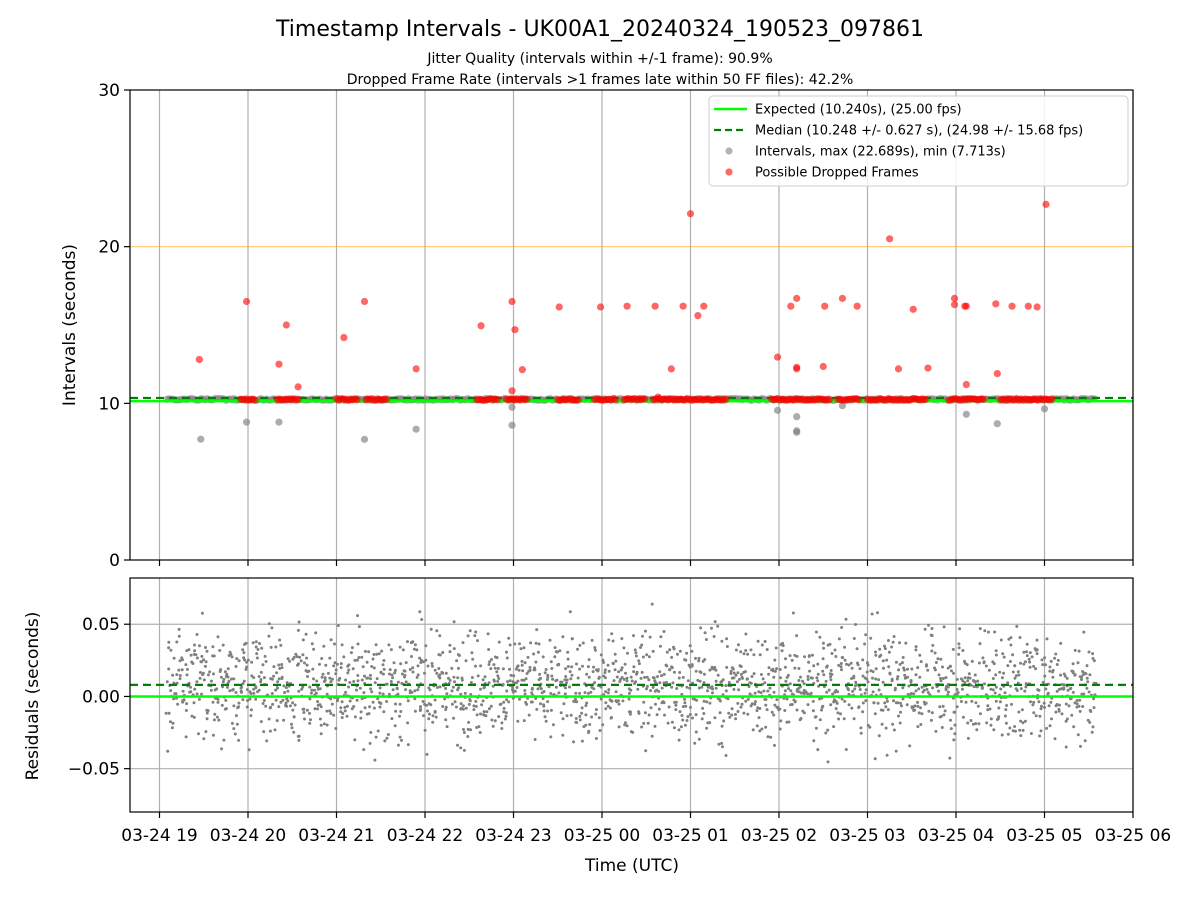  I want to click on interval-outlier-point, so click(777, 410).